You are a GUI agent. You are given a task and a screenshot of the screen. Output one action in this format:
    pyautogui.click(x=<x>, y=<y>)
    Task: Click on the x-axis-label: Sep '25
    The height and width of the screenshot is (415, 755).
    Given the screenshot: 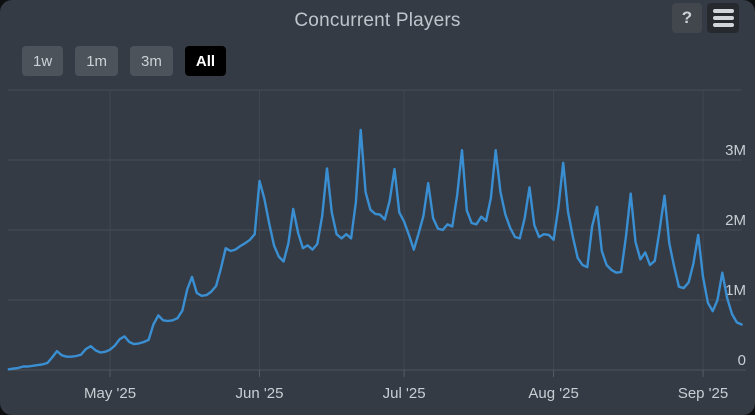 What is the action you would take?
    pyautogui.click(x=703, y=393)
    